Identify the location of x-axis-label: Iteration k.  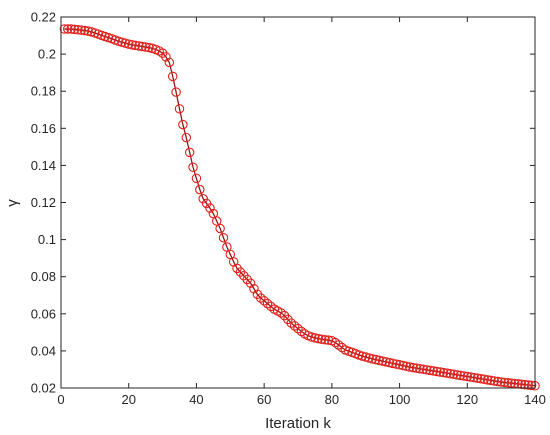
(298, 423).